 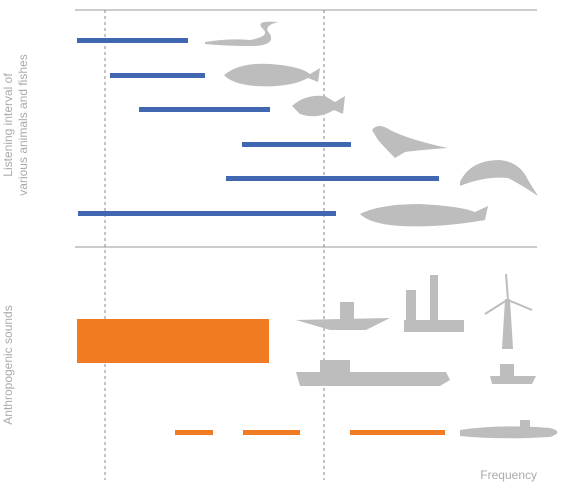 What do you see at coordinates (318, 106) in the screenshot?
I see `fish-icon` at bounding box center [318, 106].